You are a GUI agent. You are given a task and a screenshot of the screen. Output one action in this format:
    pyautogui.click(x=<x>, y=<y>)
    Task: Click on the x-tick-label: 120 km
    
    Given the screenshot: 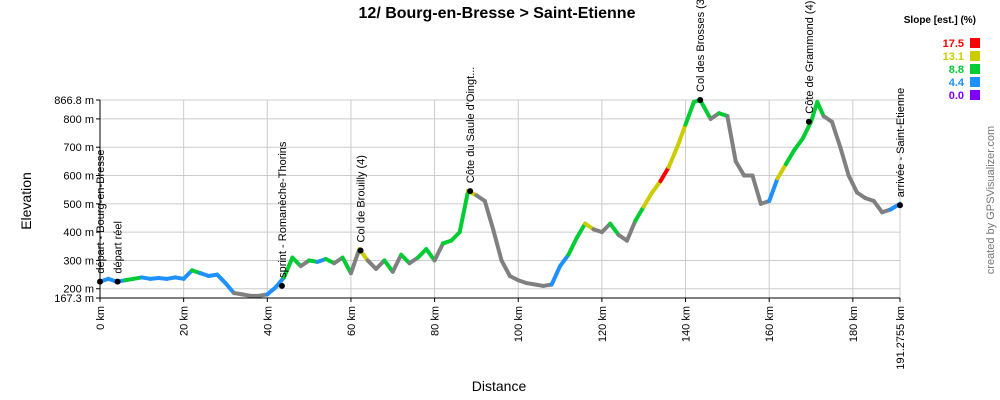 What is the action you would take?
    pyautogui.click(x=603, y=324)
    